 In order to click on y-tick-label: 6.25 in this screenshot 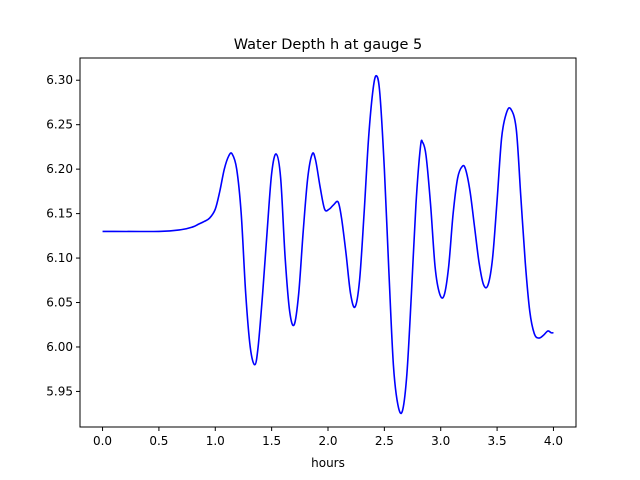, I will do `click(59, 125)`.